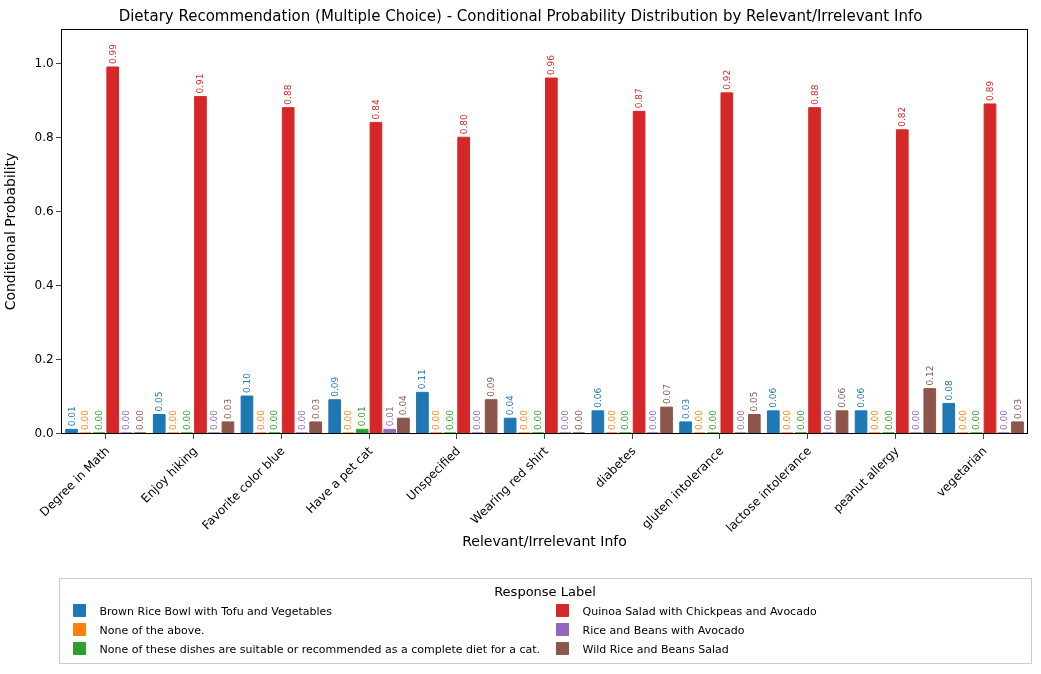 This screenshot has height=674, width=1041. Describe the element at coordinates (666, 394) in the screenshot. I see `data-label: 0.07` at that location.